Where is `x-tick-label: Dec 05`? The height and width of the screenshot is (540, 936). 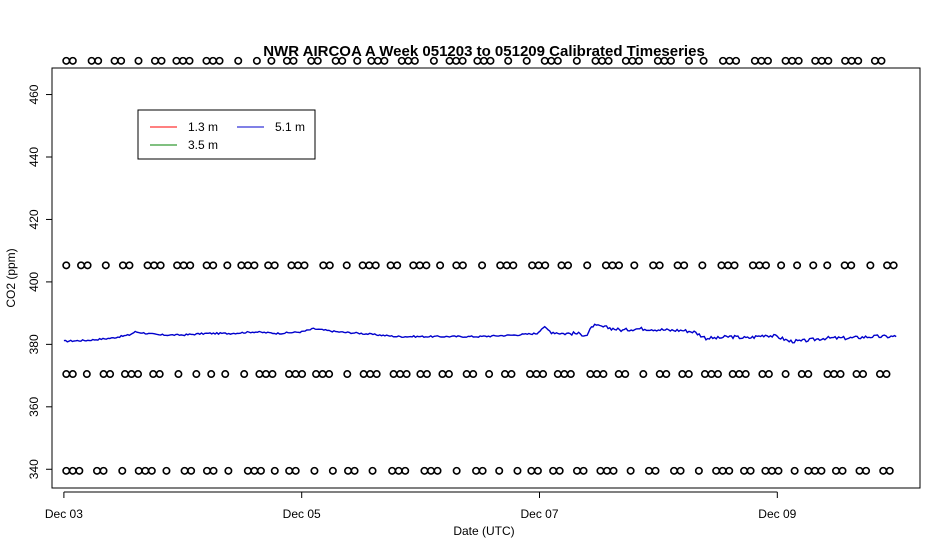
x-tick-label: Dec 05 is located at coordinates (302, 514).